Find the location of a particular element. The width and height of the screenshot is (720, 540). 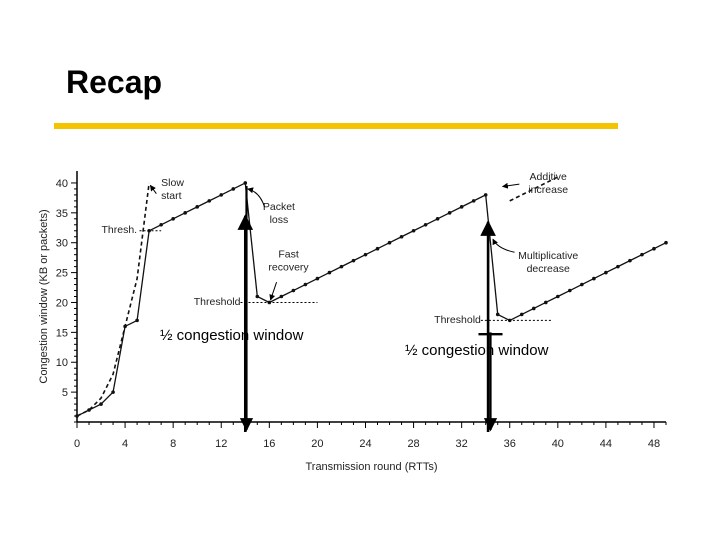

x-tick-label: 0 is located at coordinates (77, 444).